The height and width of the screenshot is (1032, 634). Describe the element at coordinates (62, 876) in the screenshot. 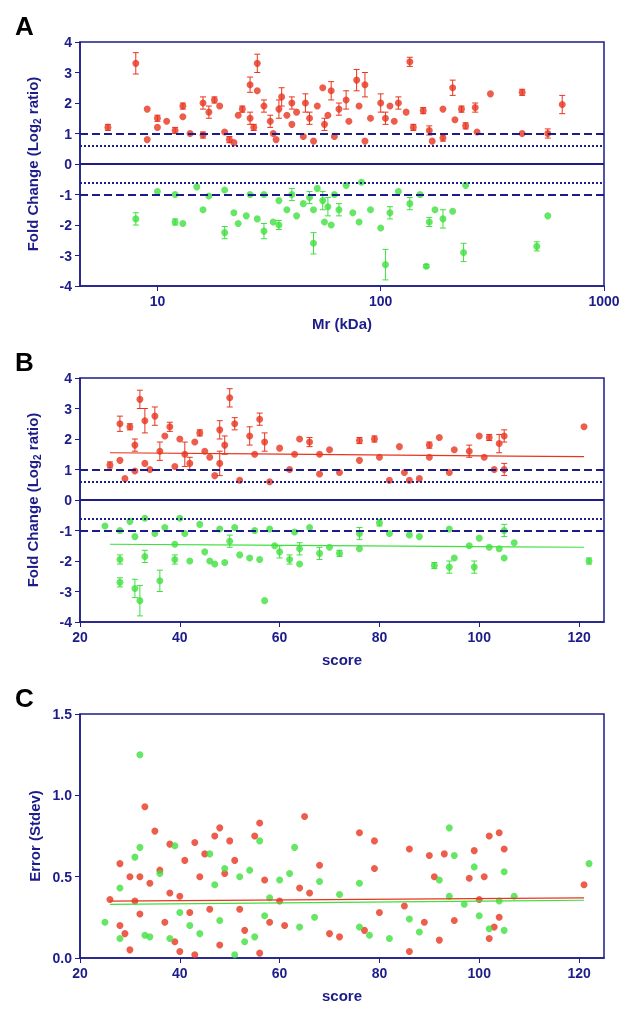

I see `y-tick-label: 0.5` at that location.